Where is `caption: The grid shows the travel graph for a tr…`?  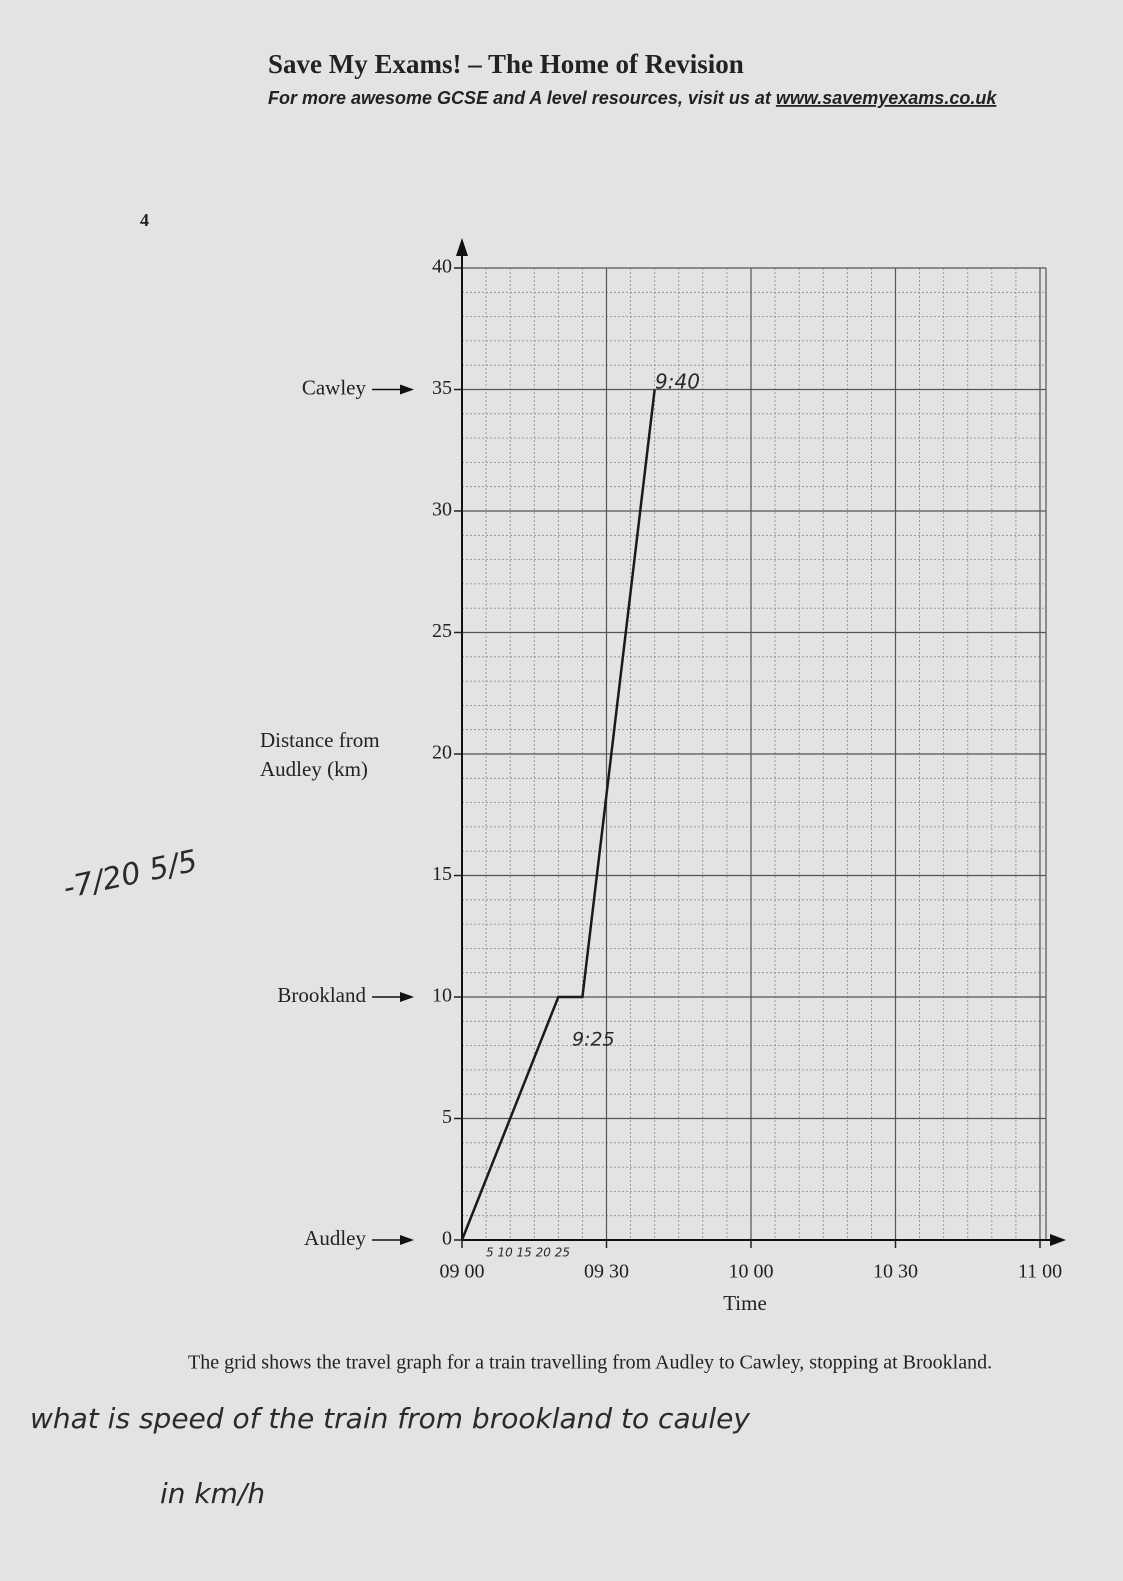
caption: The grid shows the travel graph for a tr… is located at coordinates (590, 1363).